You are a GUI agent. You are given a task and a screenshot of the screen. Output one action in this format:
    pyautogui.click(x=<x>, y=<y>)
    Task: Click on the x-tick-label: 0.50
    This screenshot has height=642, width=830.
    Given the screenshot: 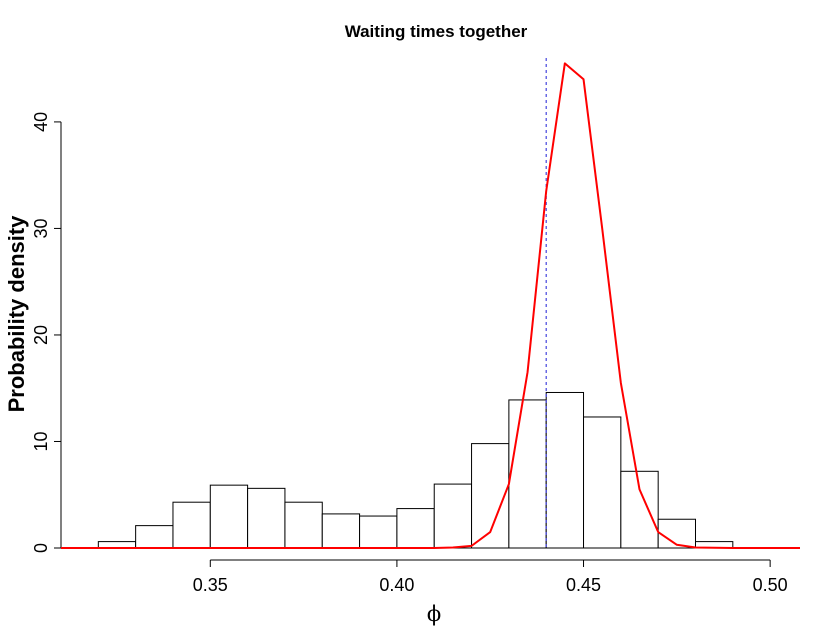 What is the action you would take?
    pyautogui.click(x=770, y=585)
    